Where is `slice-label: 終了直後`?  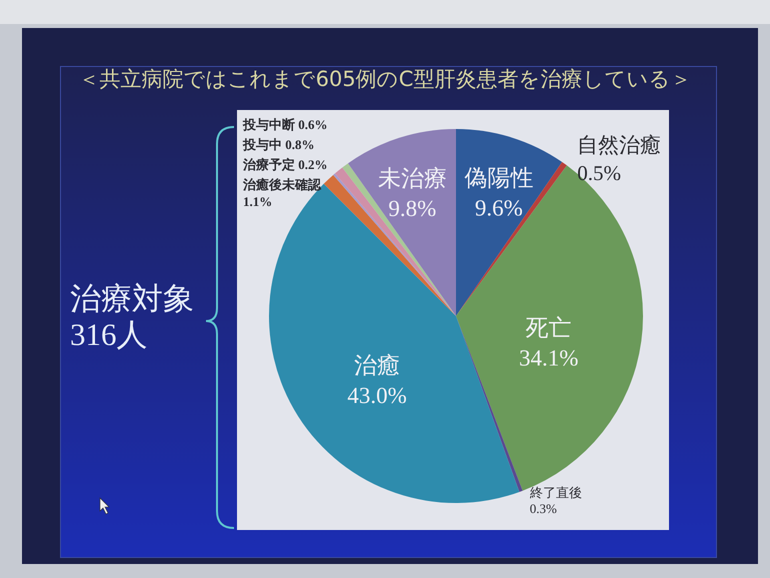
slice-label: 終了直後 is located at coordinates (555, 492).